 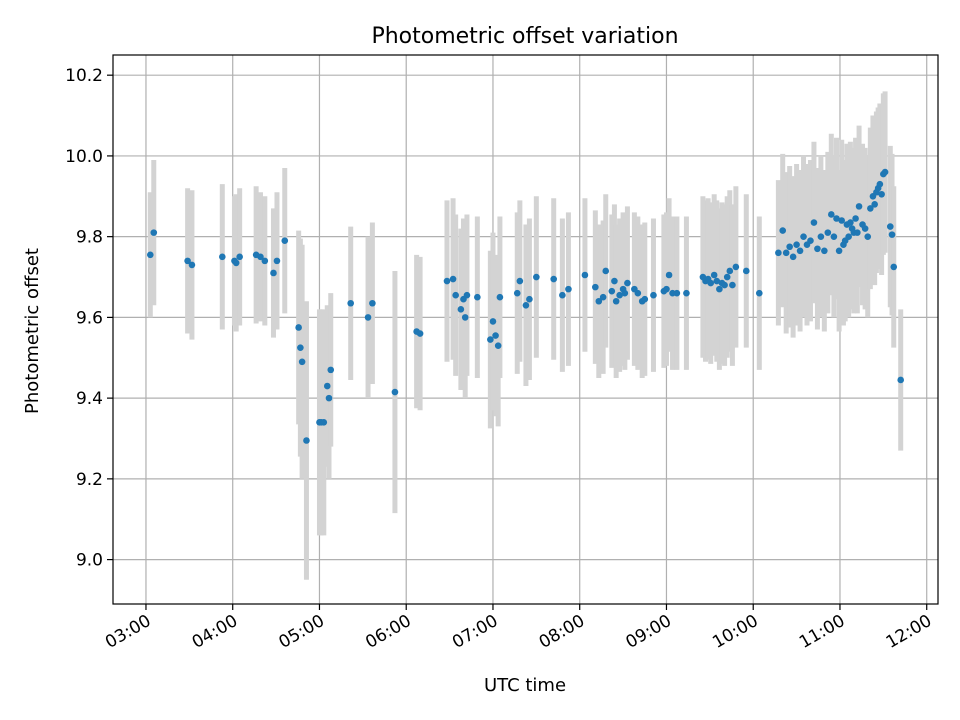 I want to click on x-tick-label: 09:00, so click(x=649, y=632).